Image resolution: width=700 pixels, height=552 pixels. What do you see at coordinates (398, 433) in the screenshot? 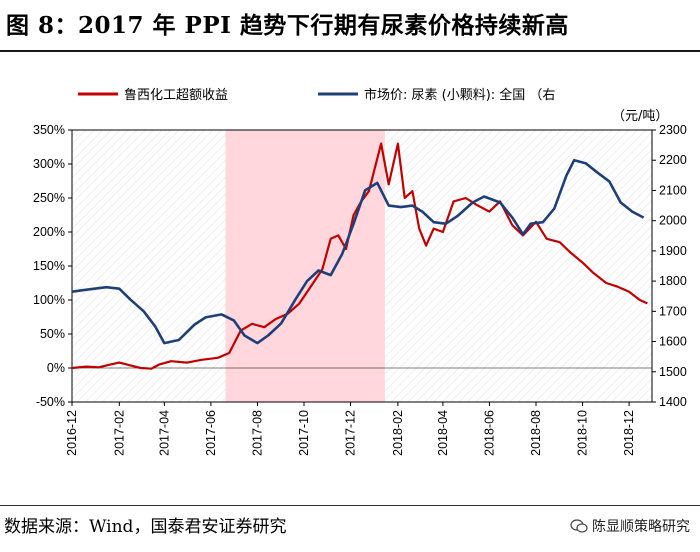
I see `x-tick-label: 2018-02` at bounding box center [398, 433].